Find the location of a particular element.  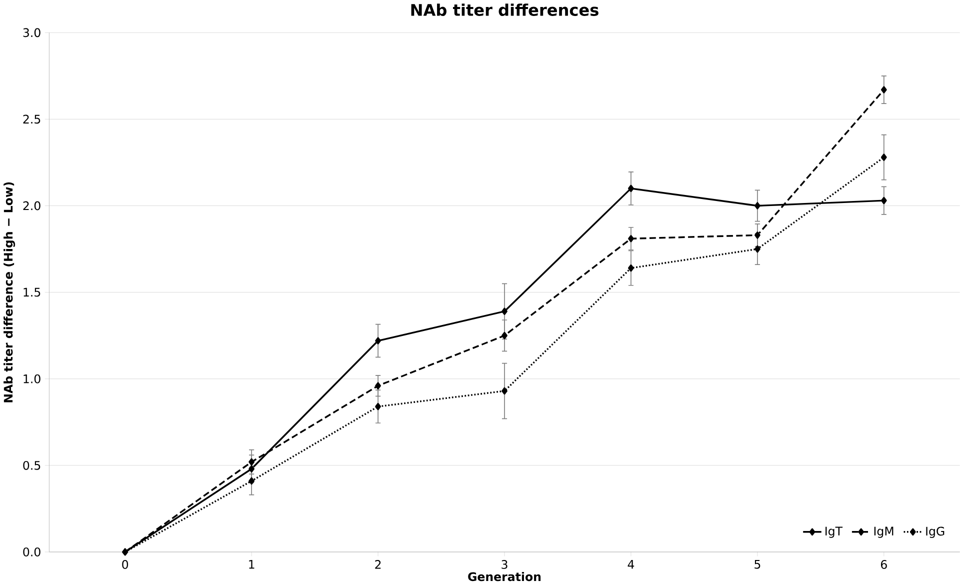

legend-label: IgT is located at coordinates (834, 532).